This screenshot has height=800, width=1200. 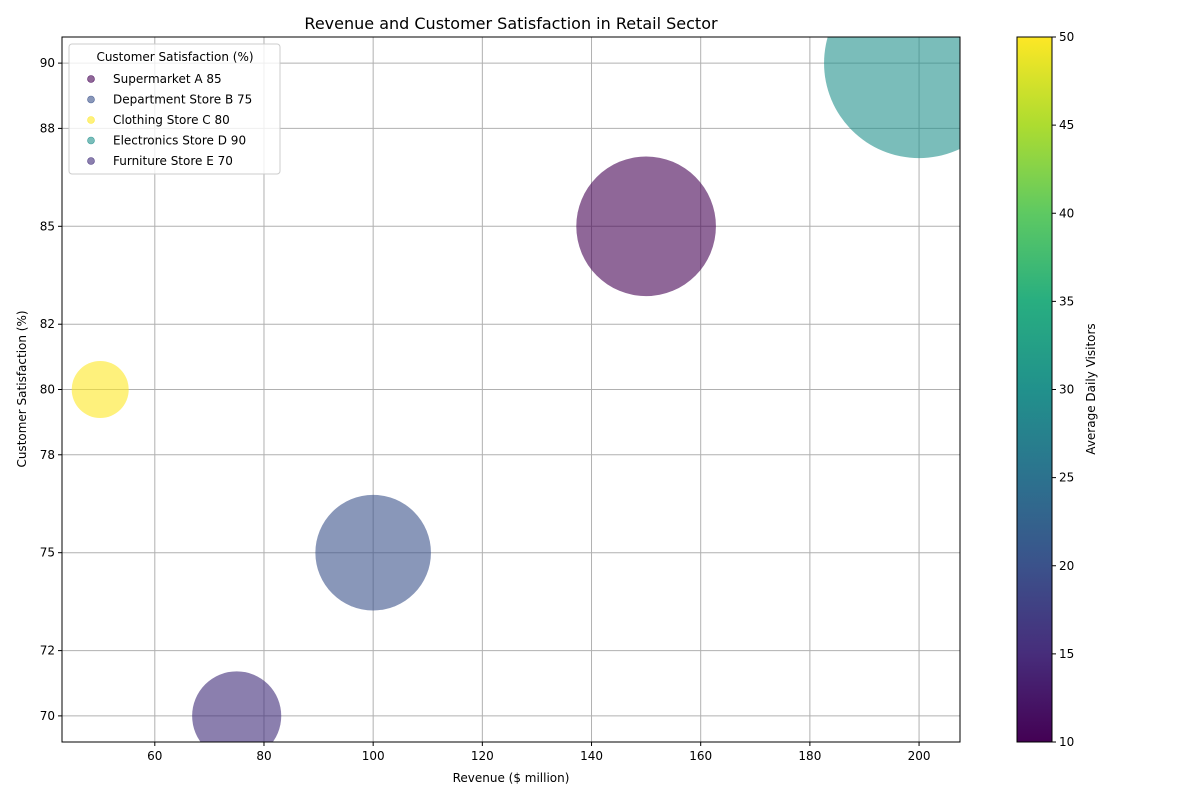 What do you see at coordinates (182, 100) in the screenshot?
I see `legend-entry-label: Department Store B 75` at bounding box center [182, 100].